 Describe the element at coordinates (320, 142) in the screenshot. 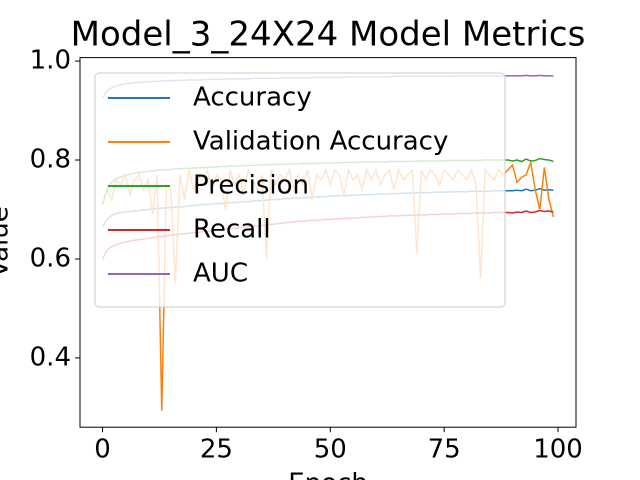

I see `legend-label: Validation Accuracy` at that location.